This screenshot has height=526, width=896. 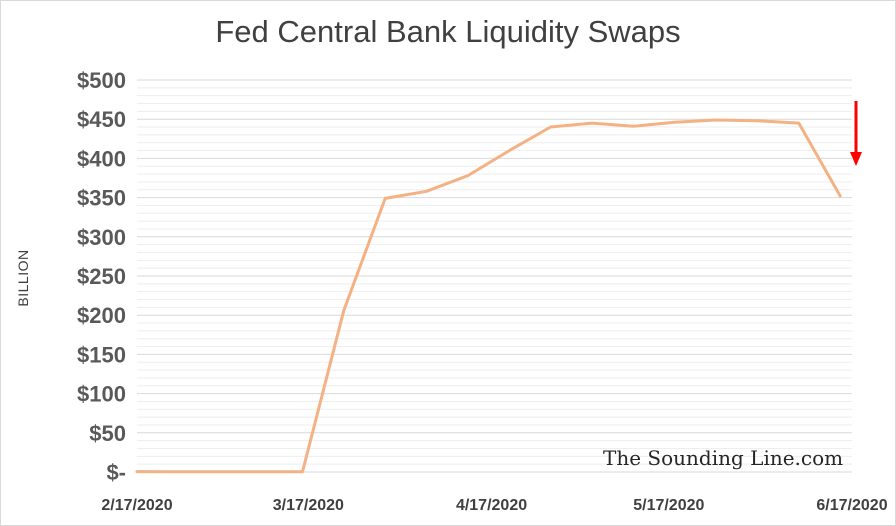 What do you see at coordinates (101, 198) in the screenshot?
I see `y-tick-label: $350` at bounding box center [101, 198].